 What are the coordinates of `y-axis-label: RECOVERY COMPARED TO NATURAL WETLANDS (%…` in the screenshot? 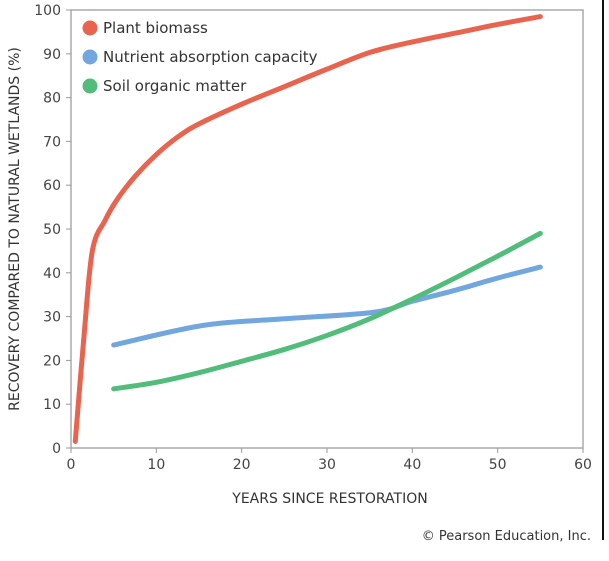 It's located at (15, 229).